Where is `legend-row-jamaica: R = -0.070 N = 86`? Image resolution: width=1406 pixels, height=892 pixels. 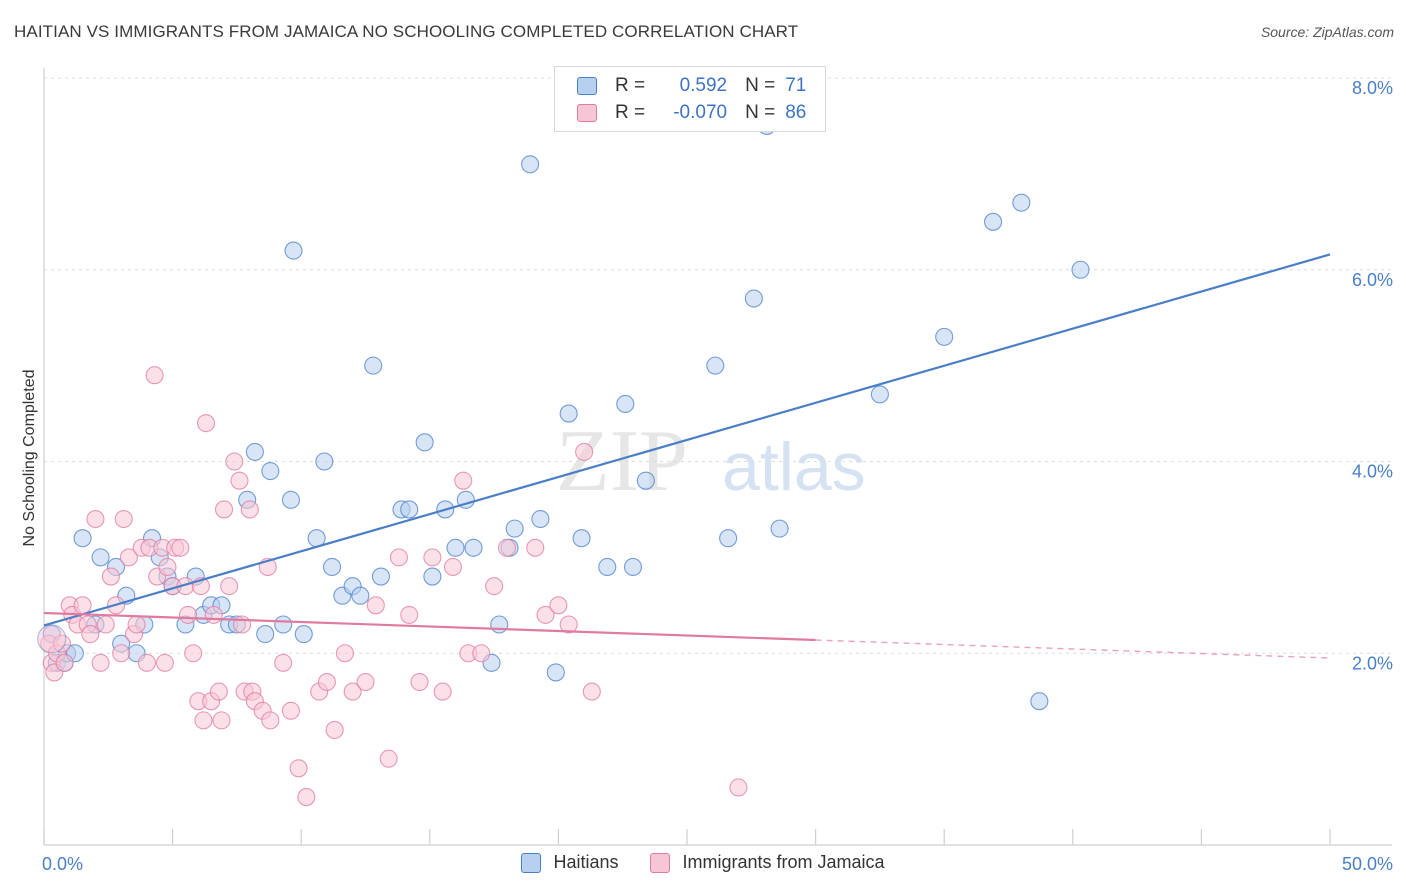 legend-row-jamaica: R = -0.070 N = 86 is located at coordinates (691, 113).